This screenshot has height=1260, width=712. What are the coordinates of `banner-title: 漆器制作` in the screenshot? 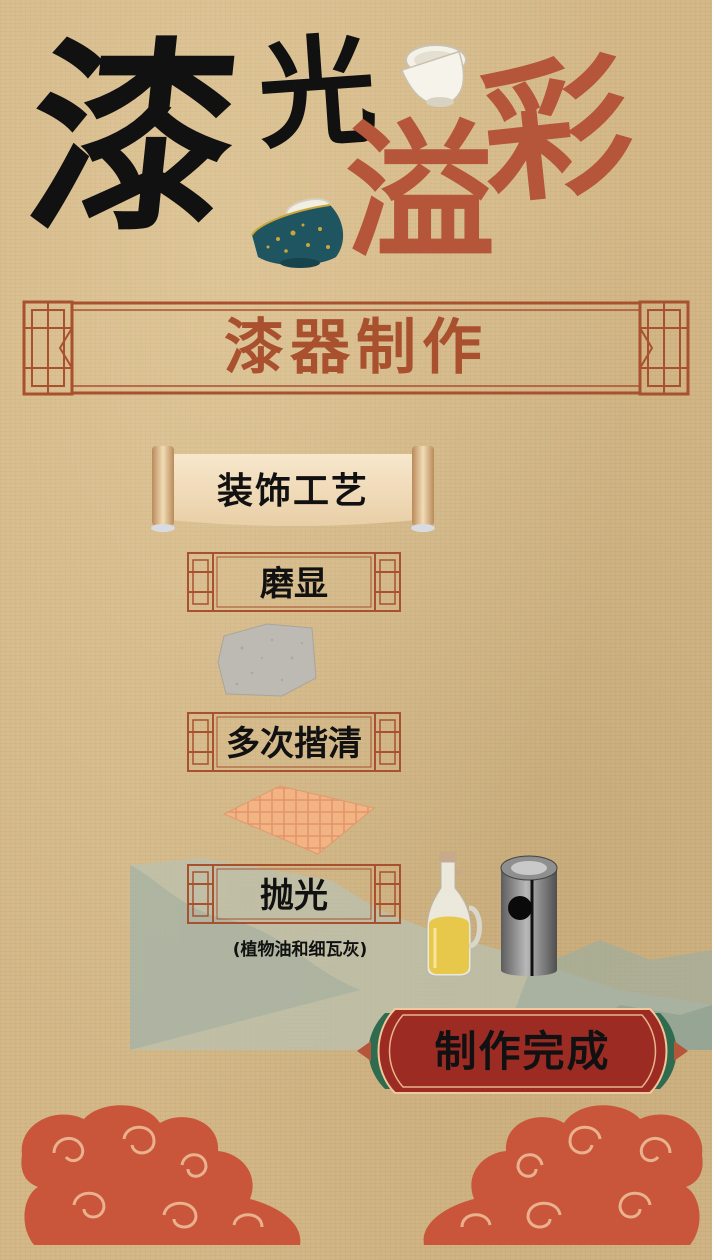 It's located at (356, 348).